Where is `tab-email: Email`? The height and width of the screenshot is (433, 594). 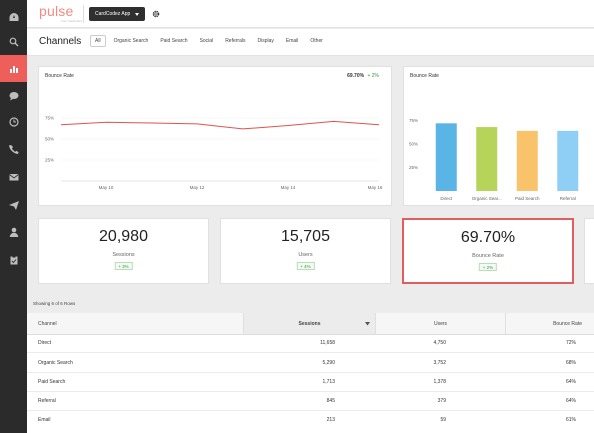 tab-email: Email is located at coordinates (292, 41).